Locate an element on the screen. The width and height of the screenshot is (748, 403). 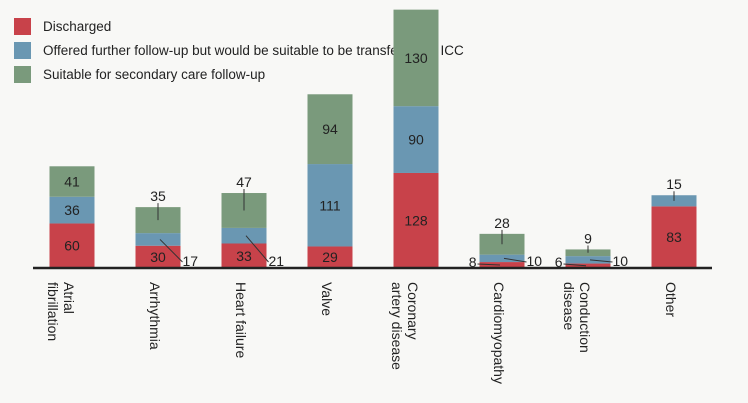
value-label-discharged-7: 83 is located at coordinates (674, 237).